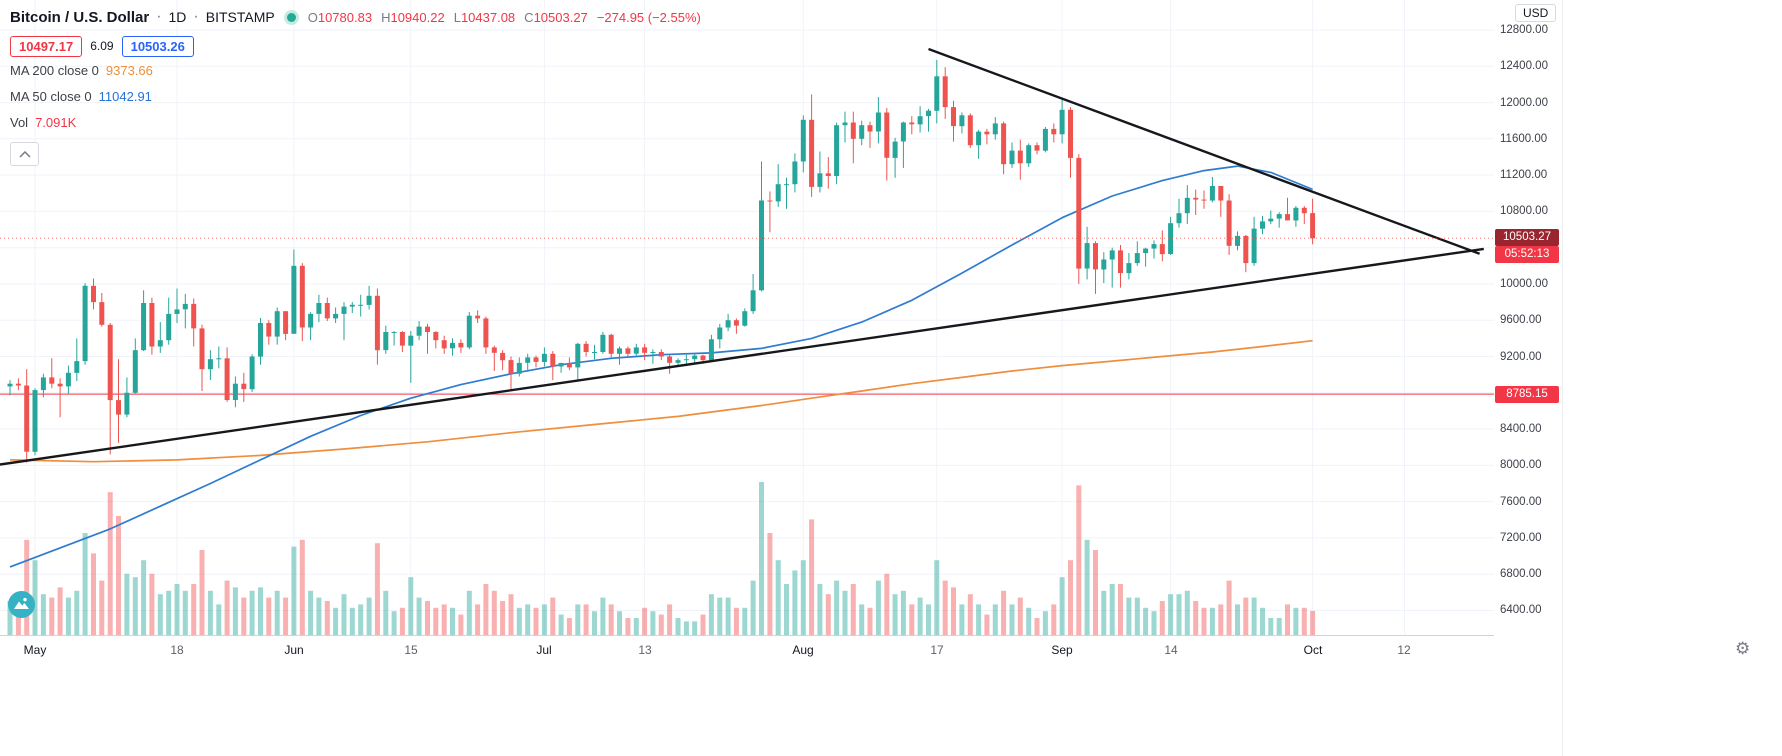 This screenshot has height=756, width=1782. Describe the element at coordinates (645, 650) in the screenshot. I see `time-tick: 13` at that location.